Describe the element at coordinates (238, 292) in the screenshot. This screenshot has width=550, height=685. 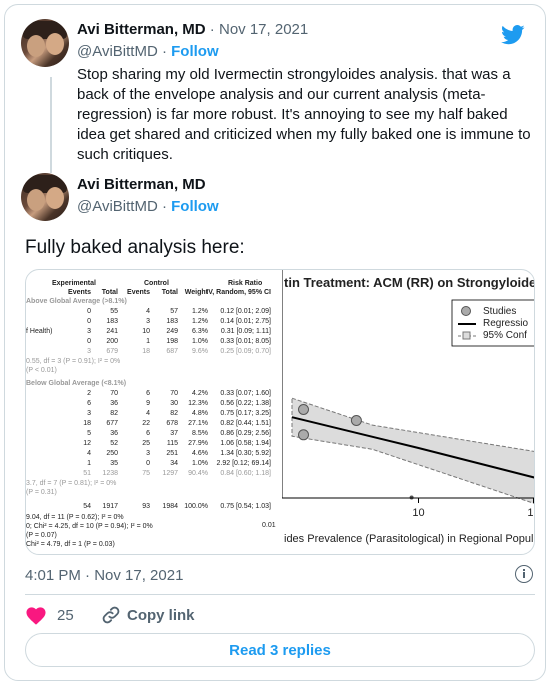
I see `column-header: IV, Random, 95% CI` at that location.